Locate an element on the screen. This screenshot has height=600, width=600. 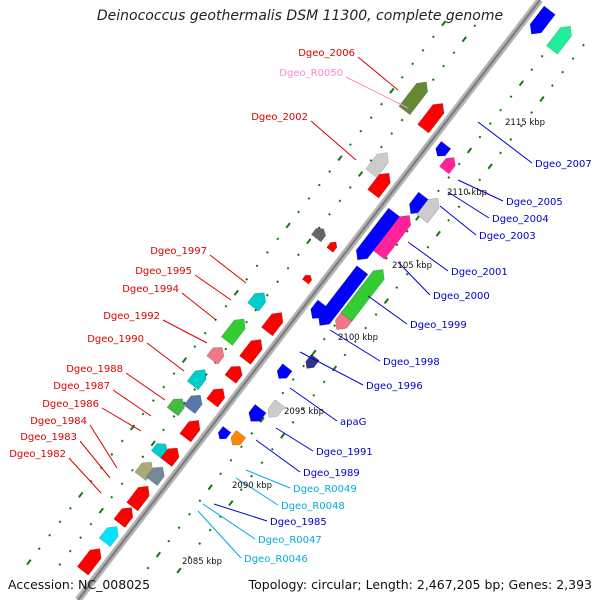
gene-label: Dgeo_R0049 is located at coordinates (325, 489).